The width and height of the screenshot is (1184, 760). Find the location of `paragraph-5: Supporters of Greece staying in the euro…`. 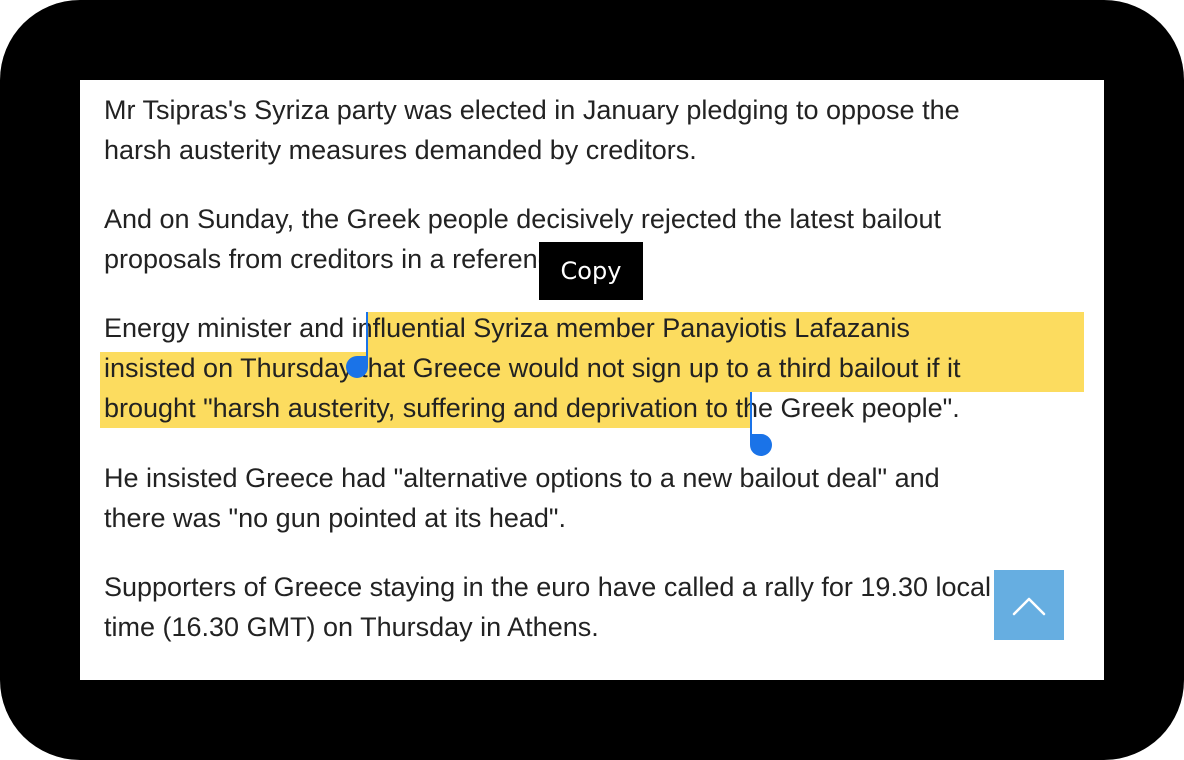

paragraph-5: Supporters of Greece staying in the euro… is located at coordinates (584, 607).